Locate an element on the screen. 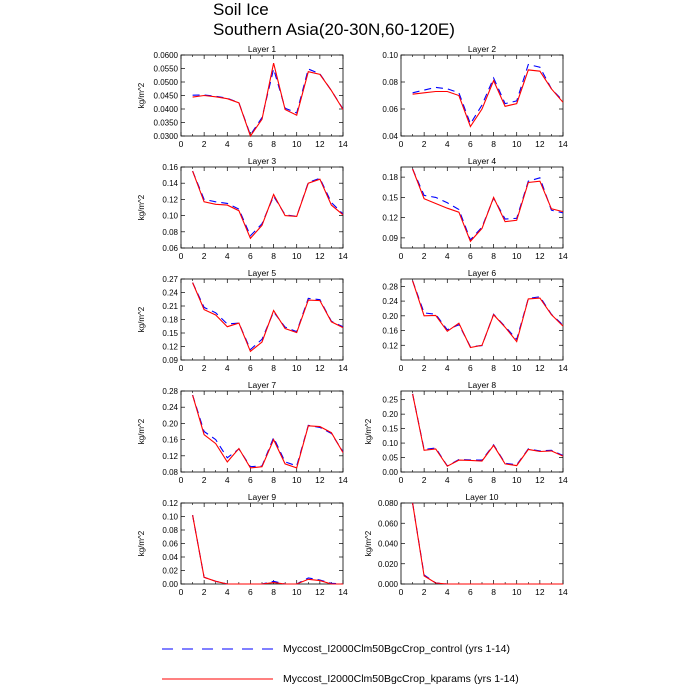  y-tick-label: 0.20 is located at coordinates (390, 414).